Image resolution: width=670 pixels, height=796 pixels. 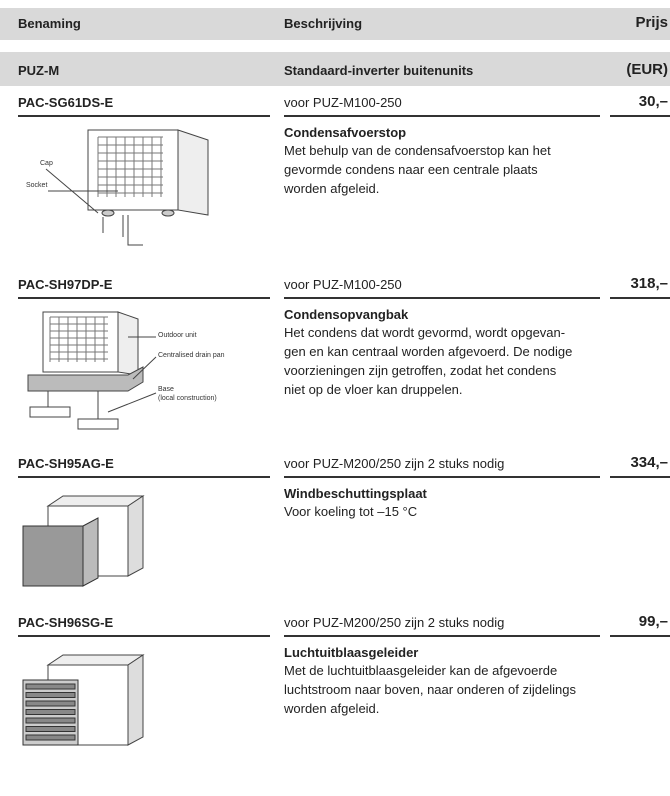 What do you see at coordinates (166, 389) in the screenshot?
I see `diagram-label: Base` at bounding box center [166, 389].